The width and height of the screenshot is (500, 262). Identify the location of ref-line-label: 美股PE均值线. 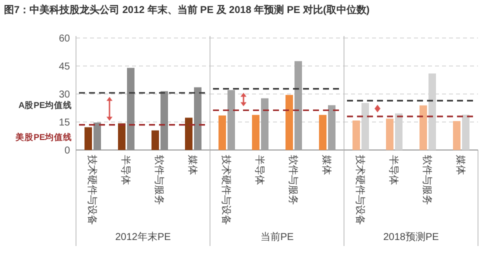
(43, 137).